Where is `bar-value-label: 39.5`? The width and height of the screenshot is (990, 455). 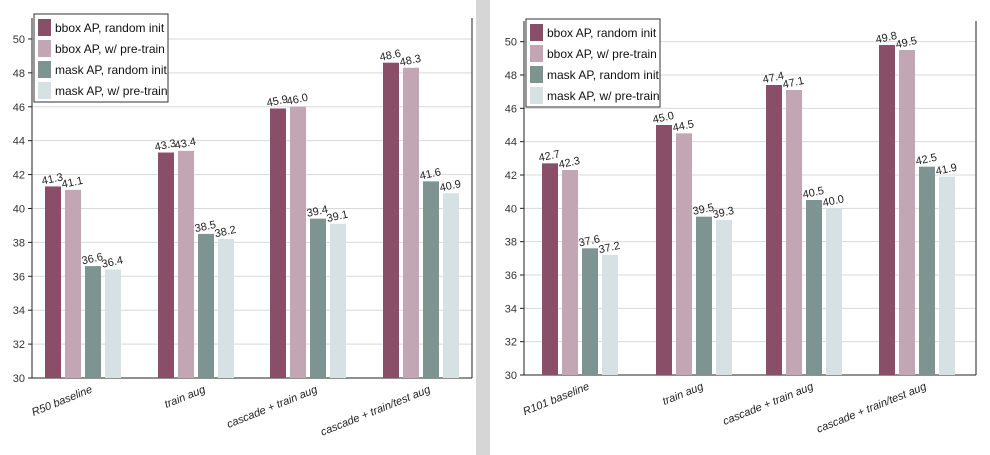
bar-value-label: 39.5 is located at coordinates (703, 210).